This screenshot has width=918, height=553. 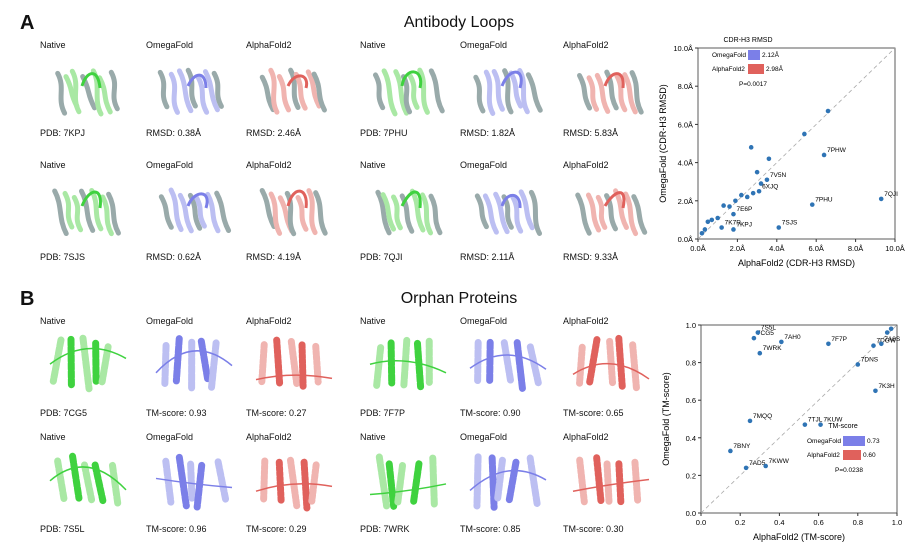 What do you see at coordinates (697, 248) in the screenshot?
I see `x-tick-label: 0.0Å` at bounding box center [697, 248].